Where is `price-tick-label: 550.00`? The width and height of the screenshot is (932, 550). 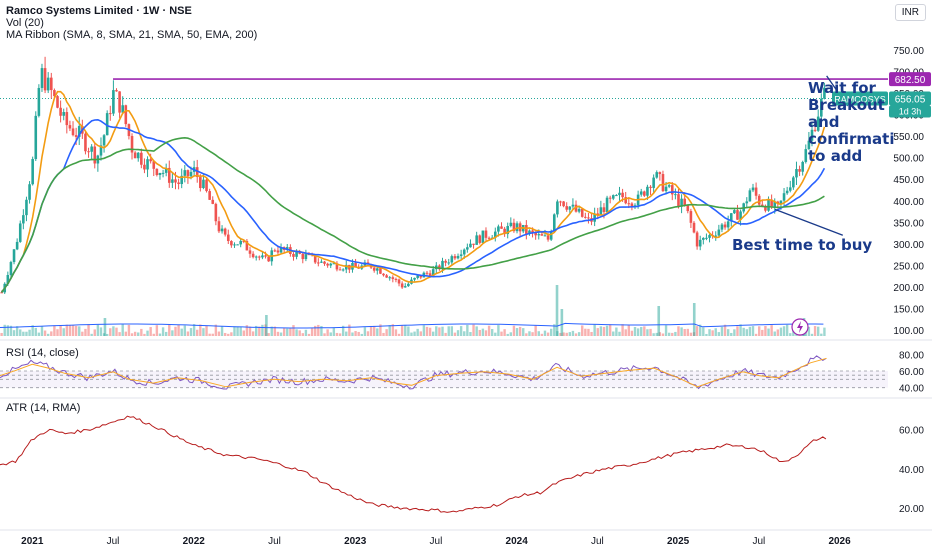 price-tick-label: 550.00 is located at coordinates (908, 137).